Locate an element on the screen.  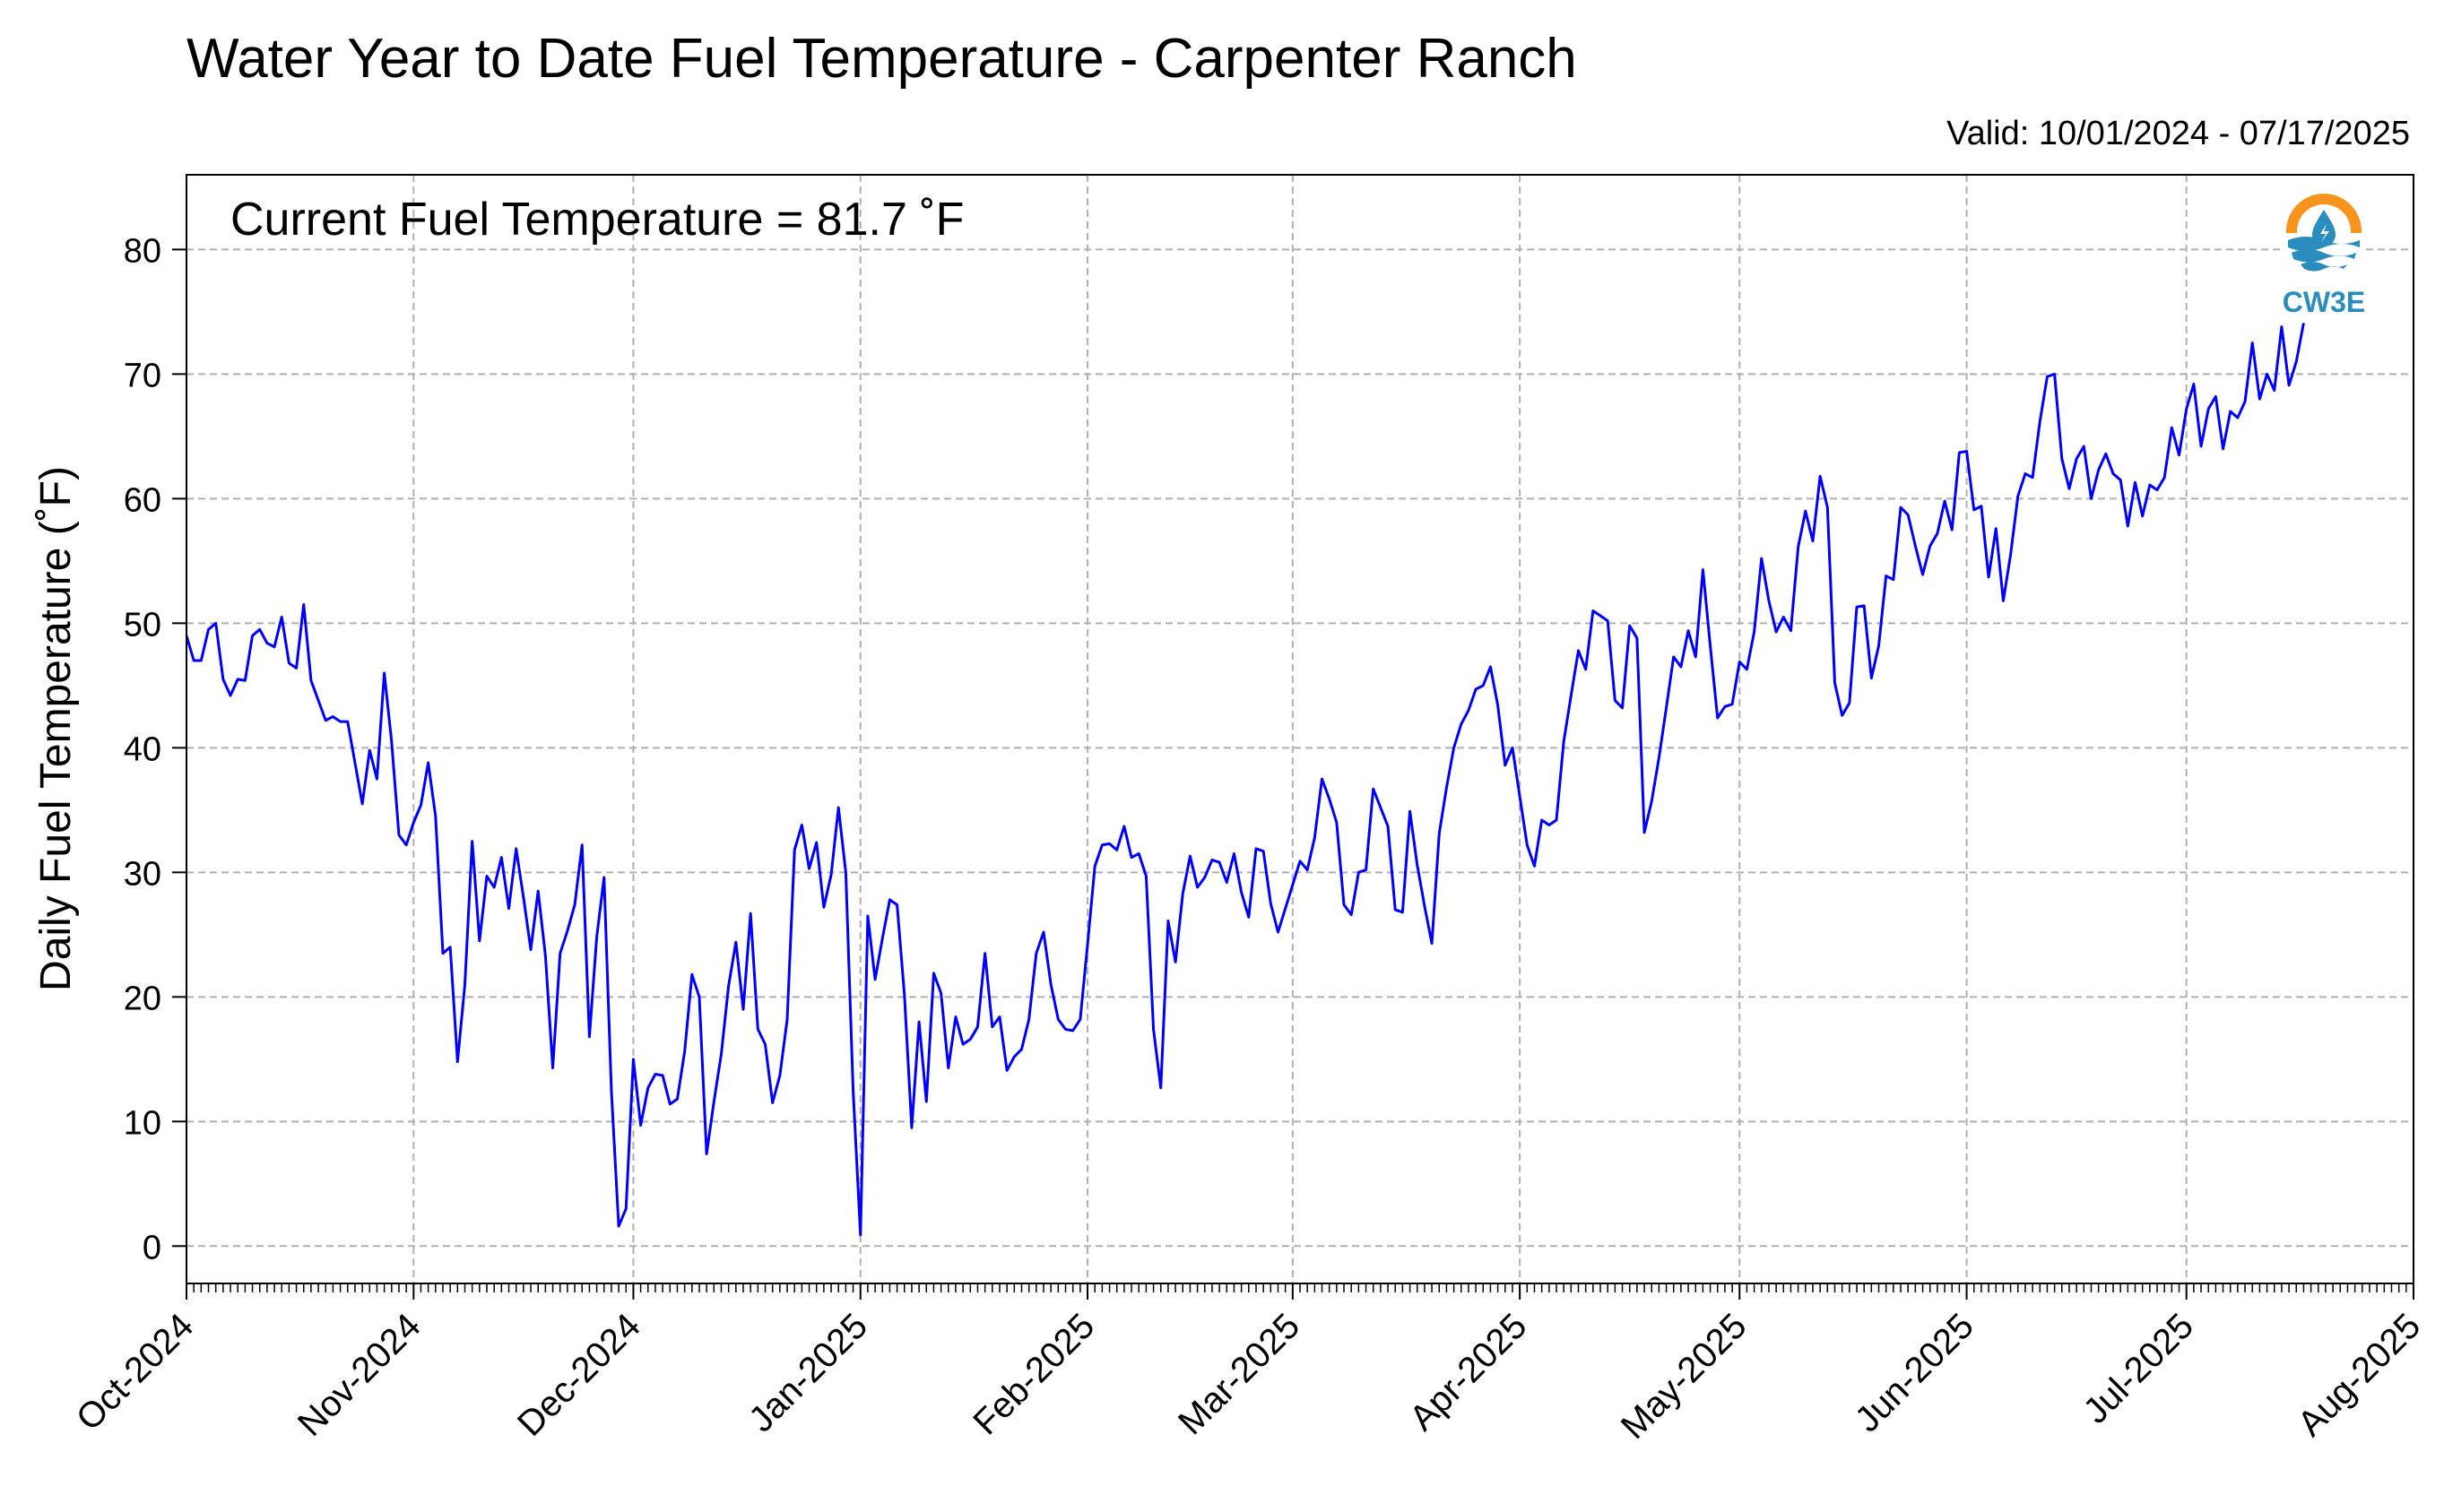
x-tick-label: Dec-2024 is located at coordinates (579, 1375).